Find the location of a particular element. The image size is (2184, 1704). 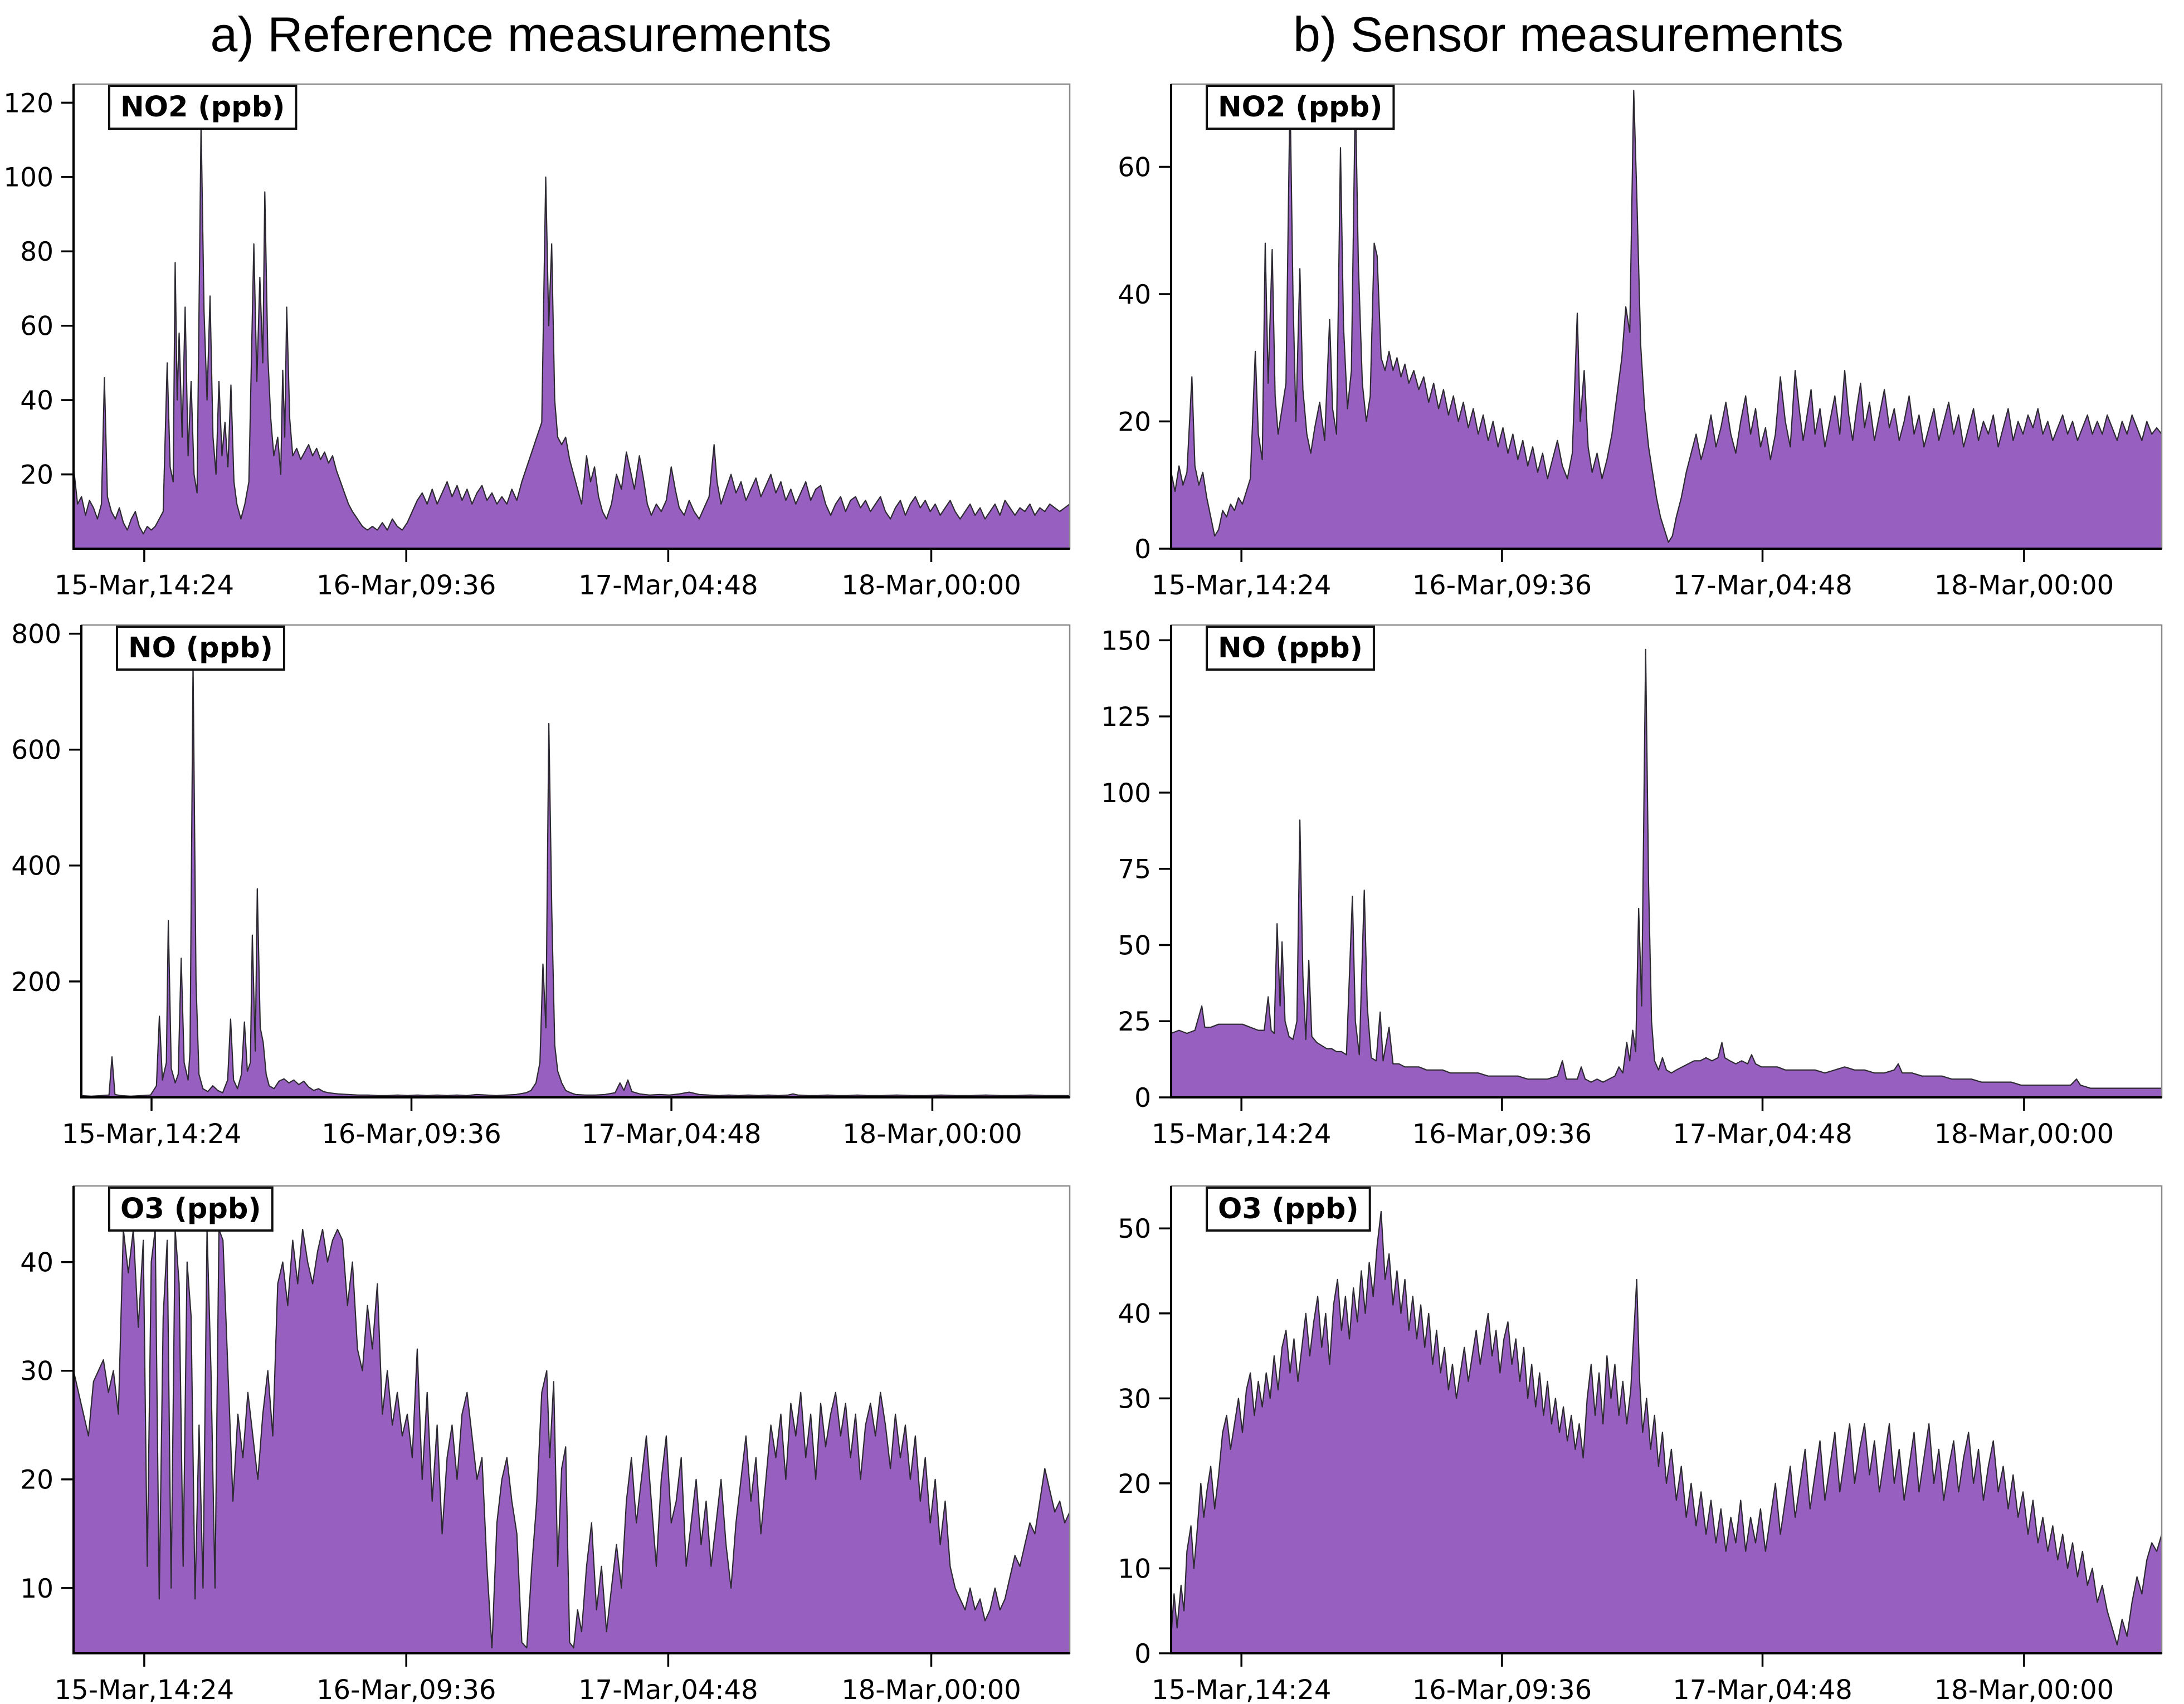

gas-label-text-b-no: NO (ppb) is located at coordinates (1290, 648).